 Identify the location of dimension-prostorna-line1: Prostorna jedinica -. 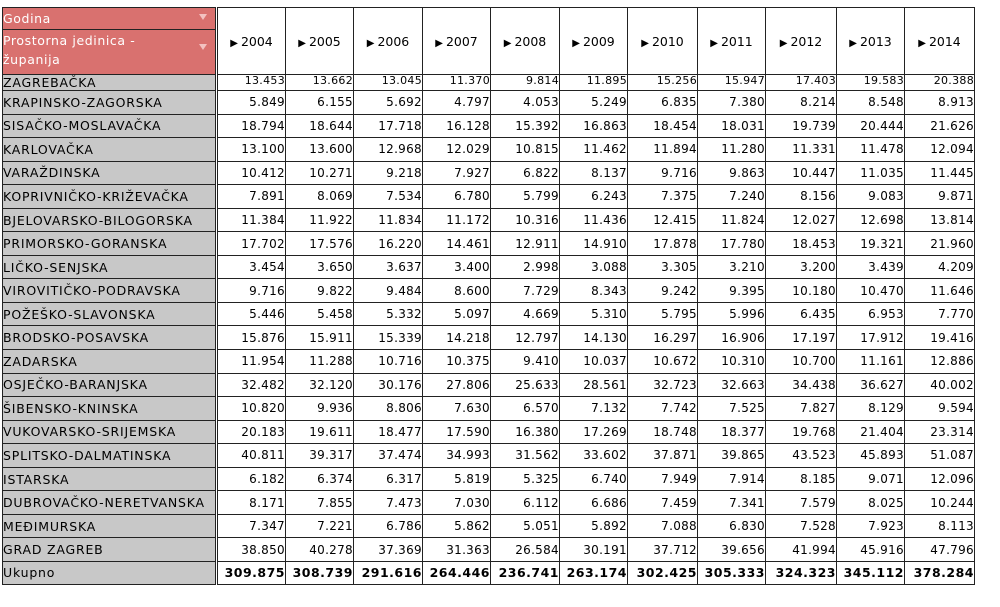
(69, 40).